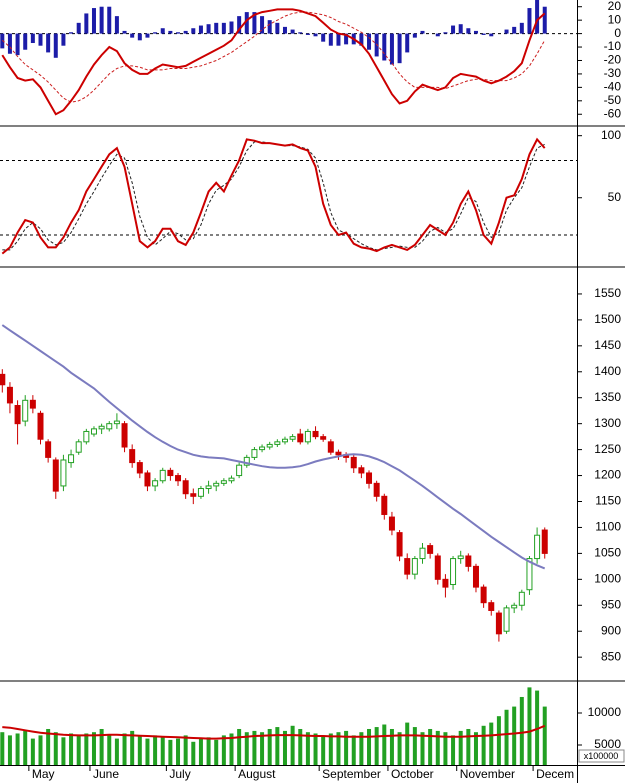 The image size is (625, 783). I want to click on y-tick-label: 850, so click(611, 656).